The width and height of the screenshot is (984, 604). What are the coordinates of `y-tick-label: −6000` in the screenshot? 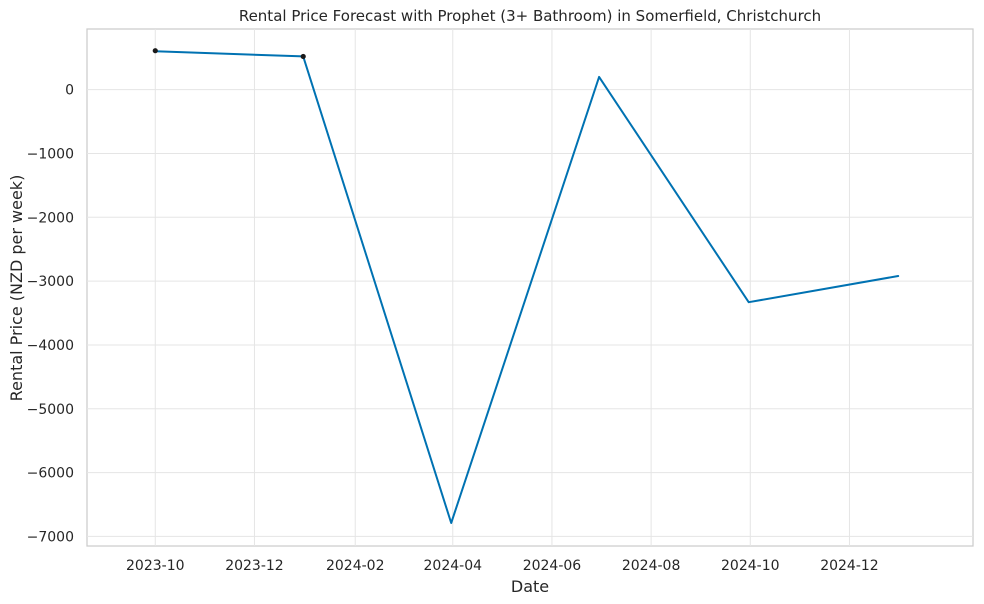 It's located at (50, 474).